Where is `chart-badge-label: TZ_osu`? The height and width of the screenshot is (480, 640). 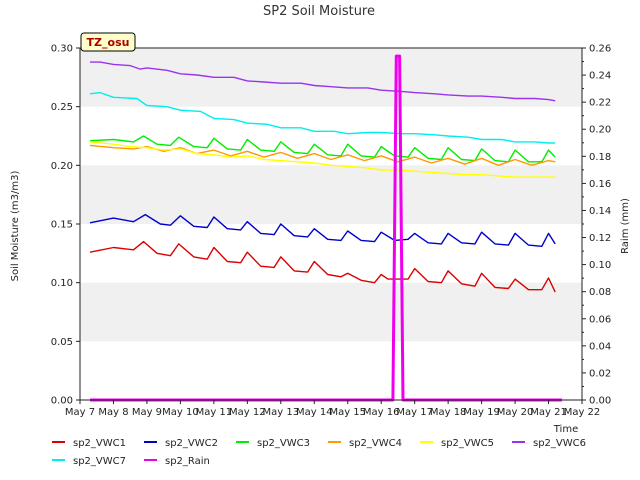
chart-badge-label: TZ_osu is located at coordinates (108, 42).